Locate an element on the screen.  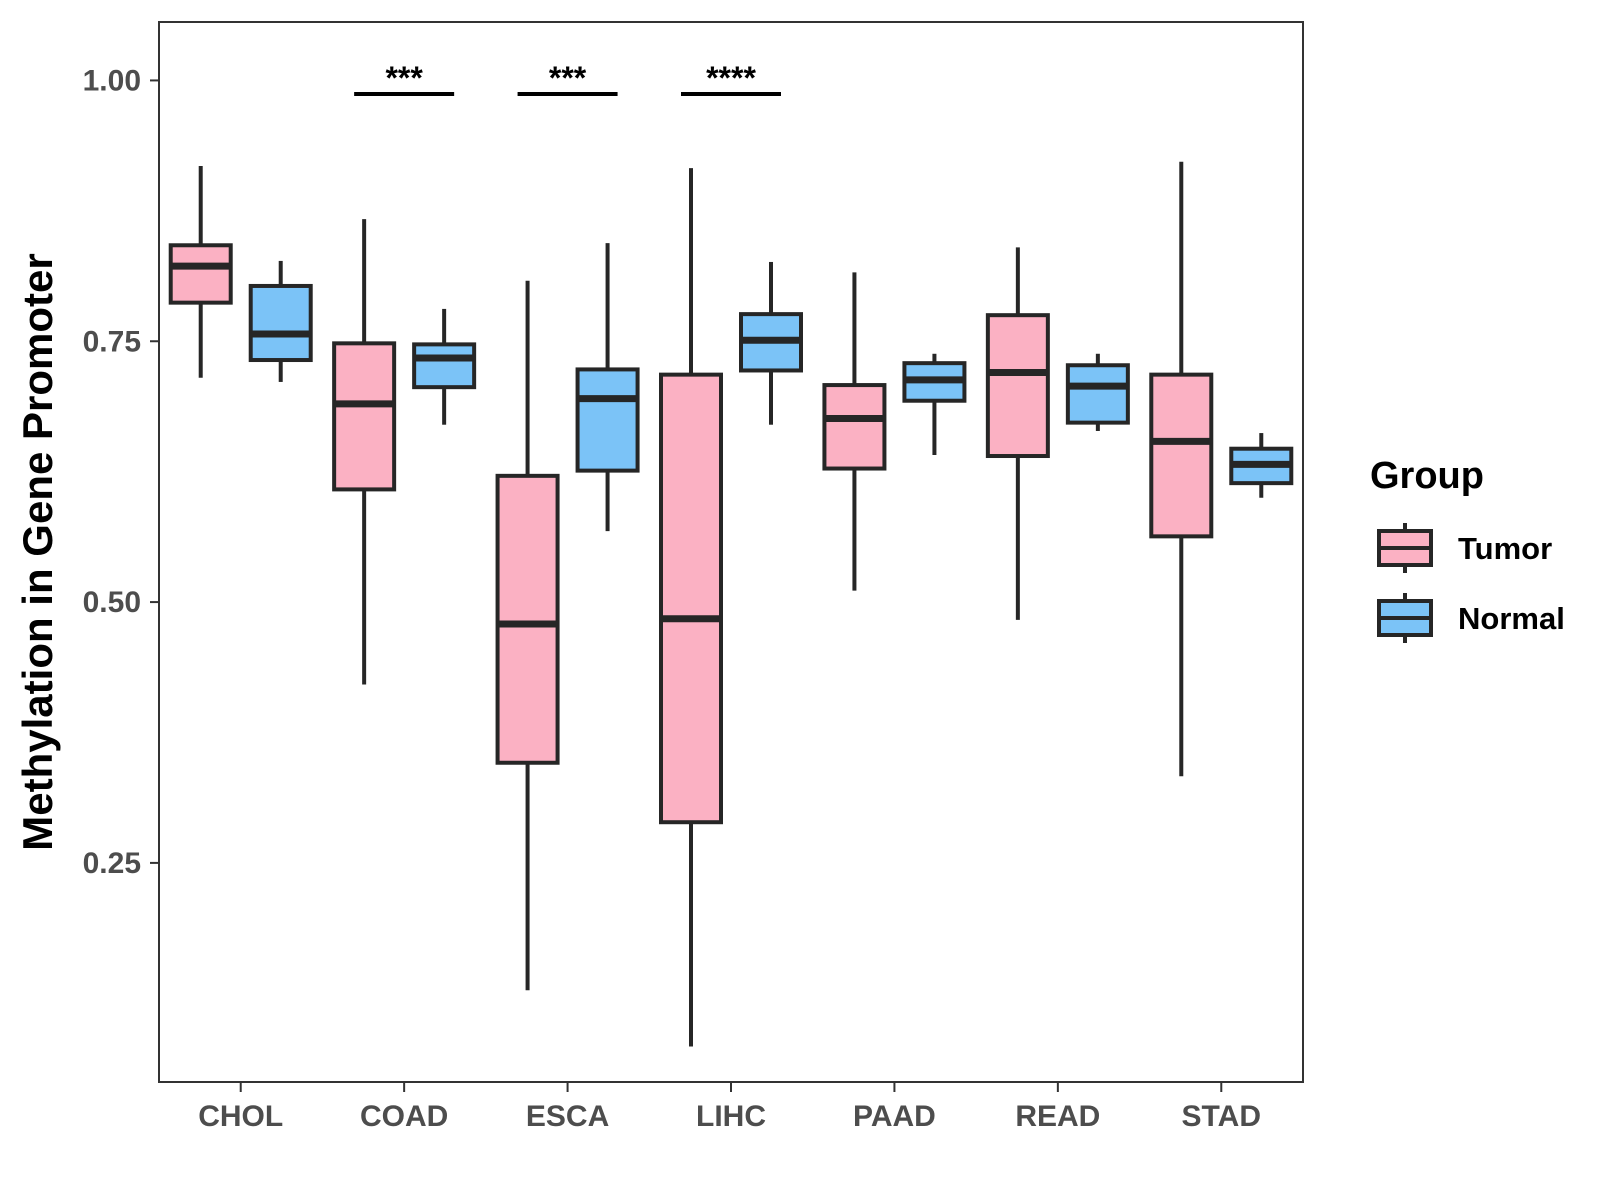
box-normal-coad is located at coordinates (444, 366).